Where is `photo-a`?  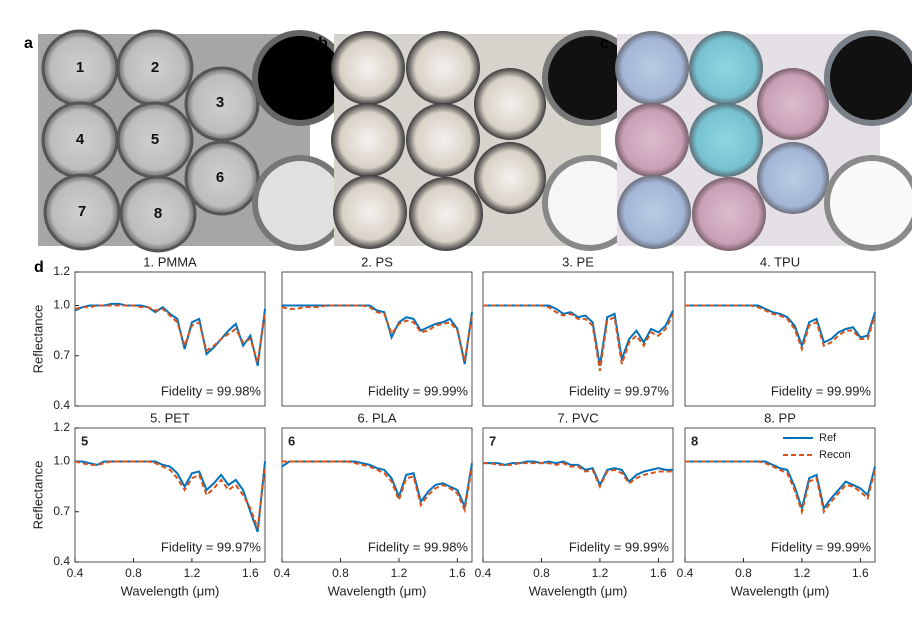 photo-a is located at coordinates (193, 141).